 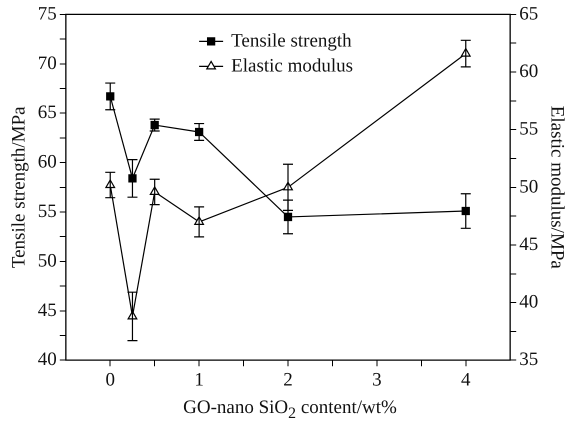 I want to click on legend-label: Elastic modulus, so click(x=292, y=65).